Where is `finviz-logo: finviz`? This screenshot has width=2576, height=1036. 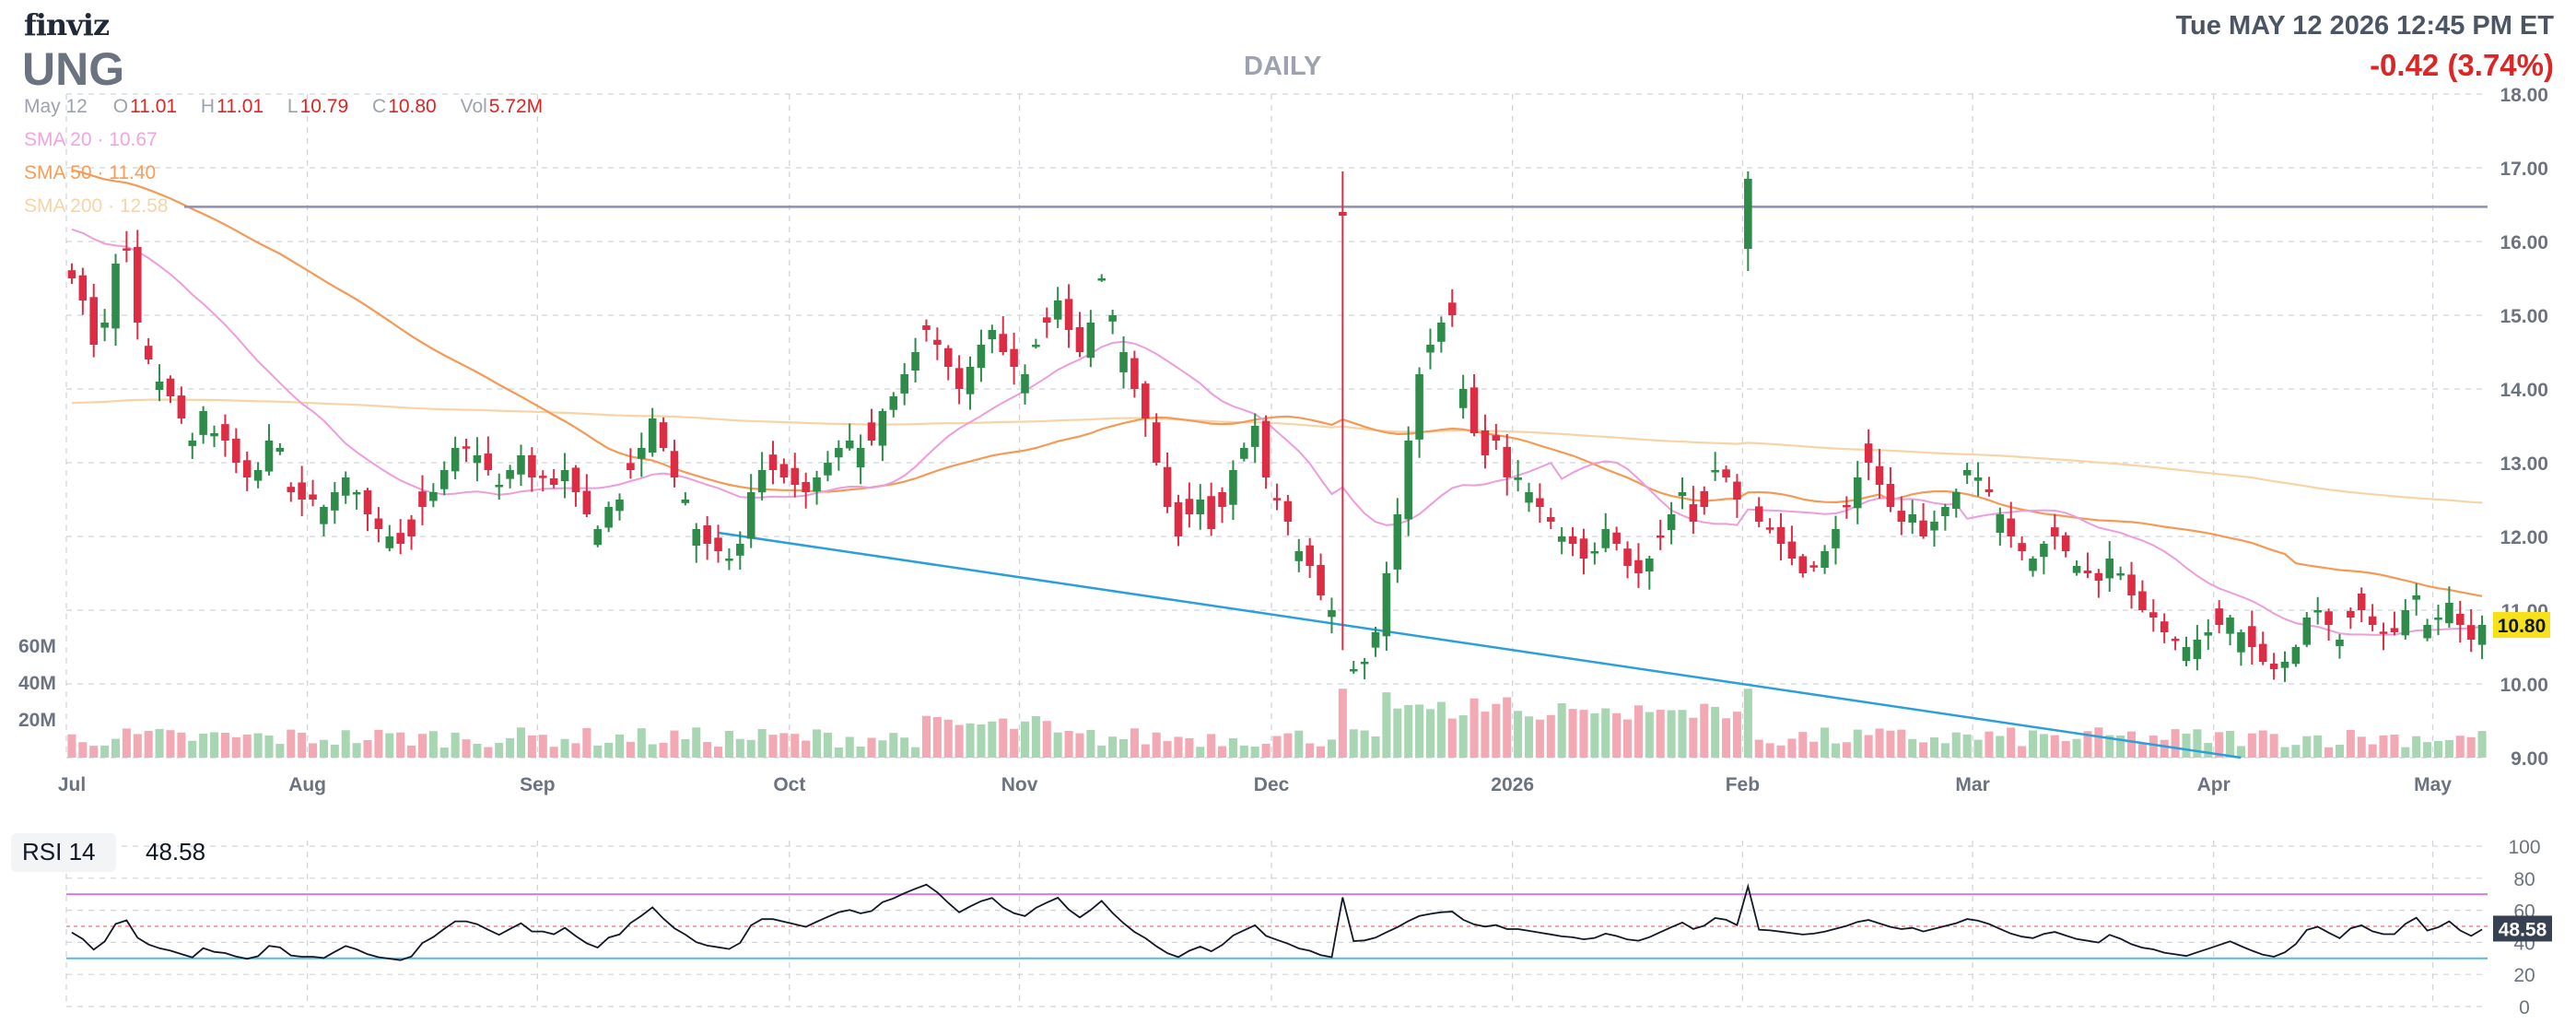
finviz-logo: finviz is located at coordinates (67, 24).